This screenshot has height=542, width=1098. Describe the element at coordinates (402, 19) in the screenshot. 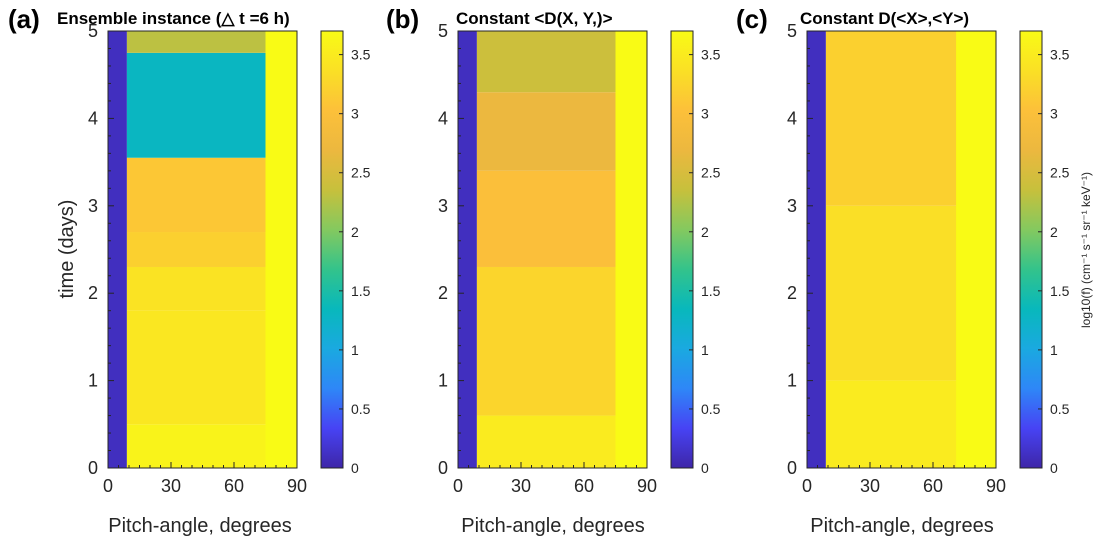

I see `panel-b-label: (b)` at that location.